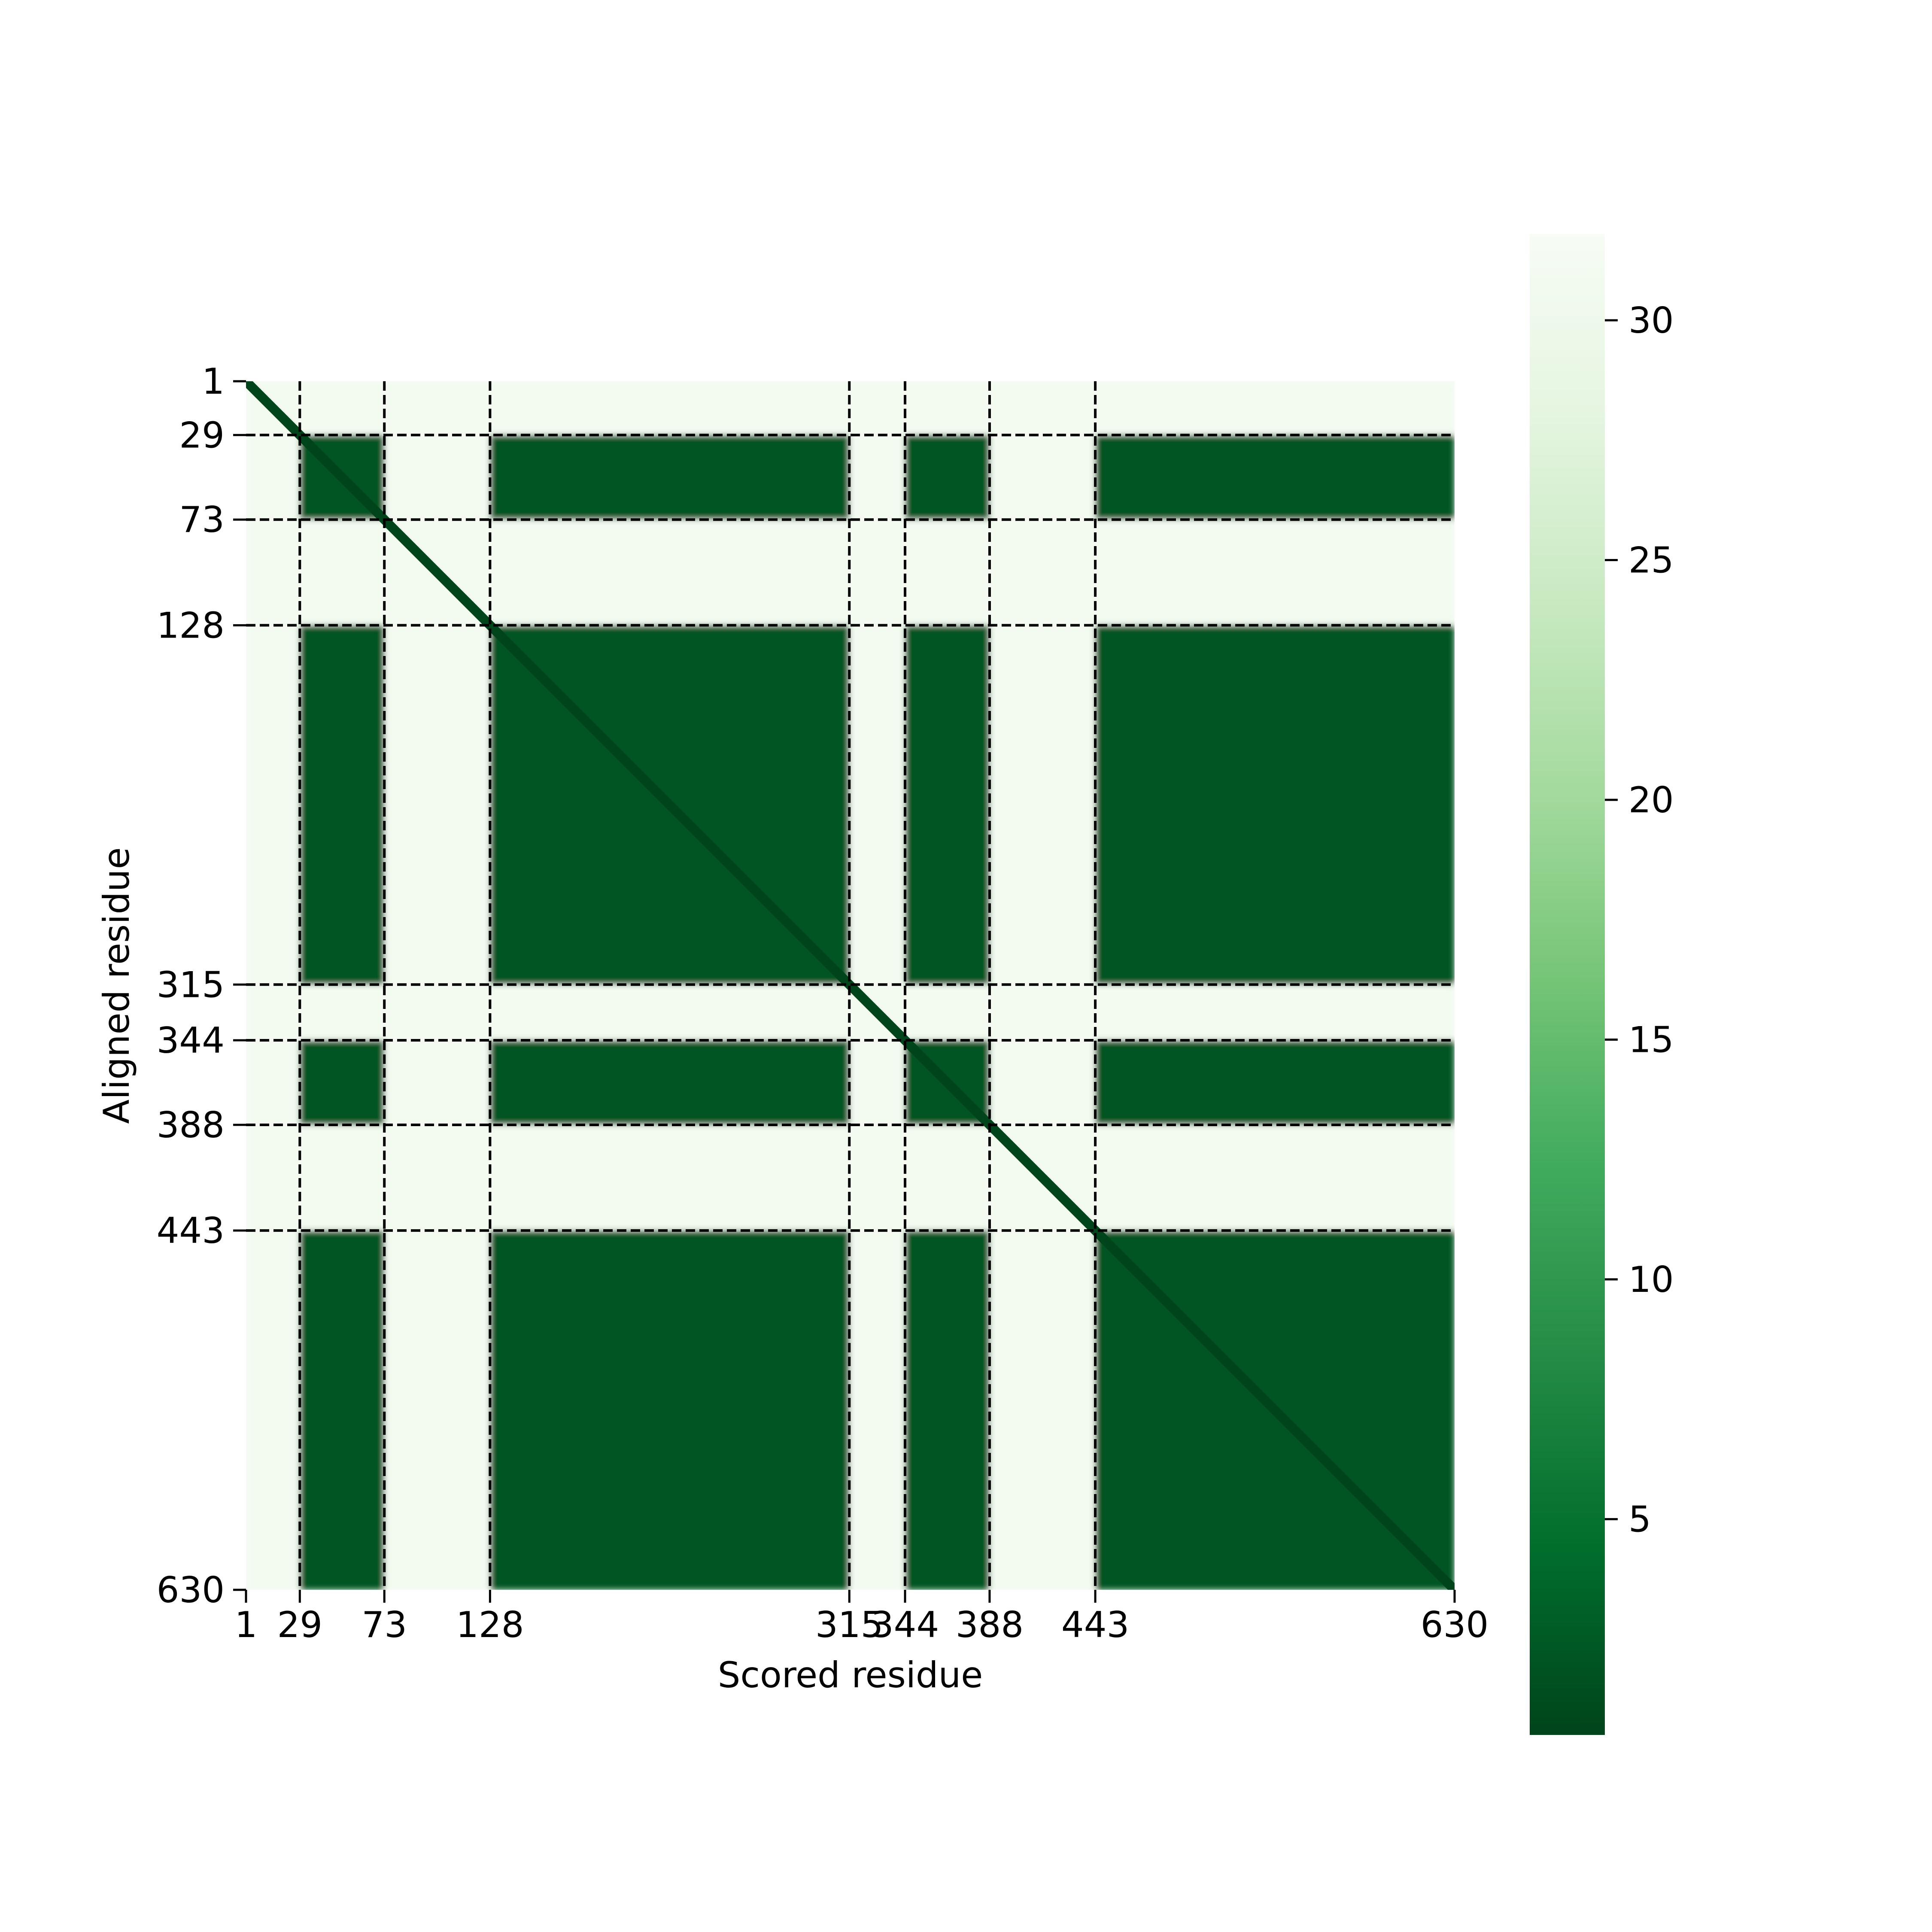 This screenshot has width=1932, height=1932. Describe the element at coordinates (490, 1625) in the screenshot. I see `x-tick-label: 128` at that location.